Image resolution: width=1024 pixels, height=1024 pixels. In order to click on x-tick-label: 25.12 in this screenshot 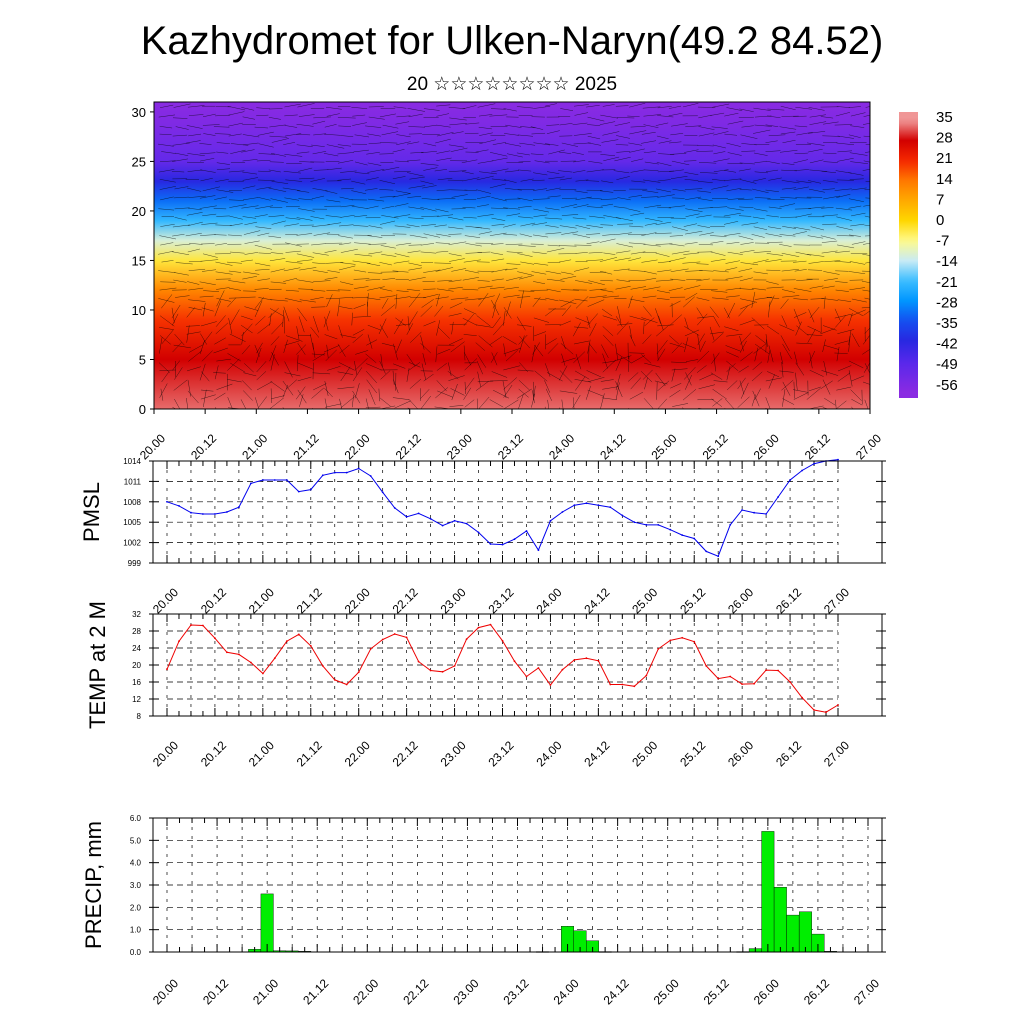, I will do `click(692, 753)`.